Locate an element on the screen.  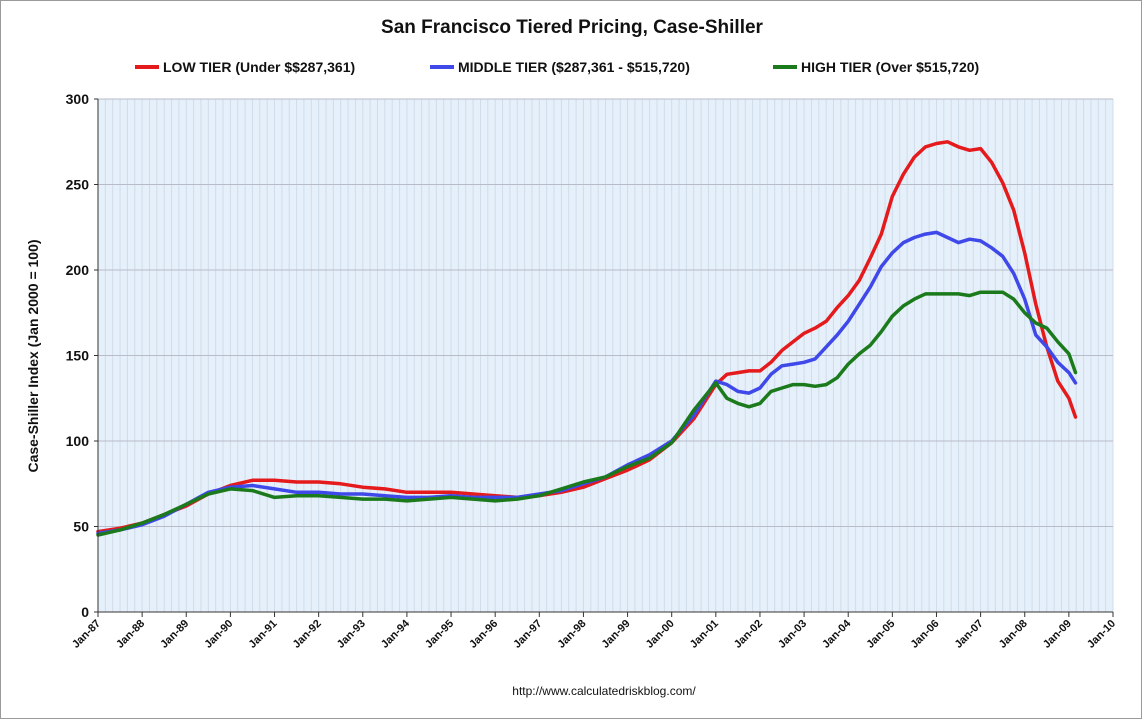
x-tick-label: Jan-97 is located at coordinates (527, 634).